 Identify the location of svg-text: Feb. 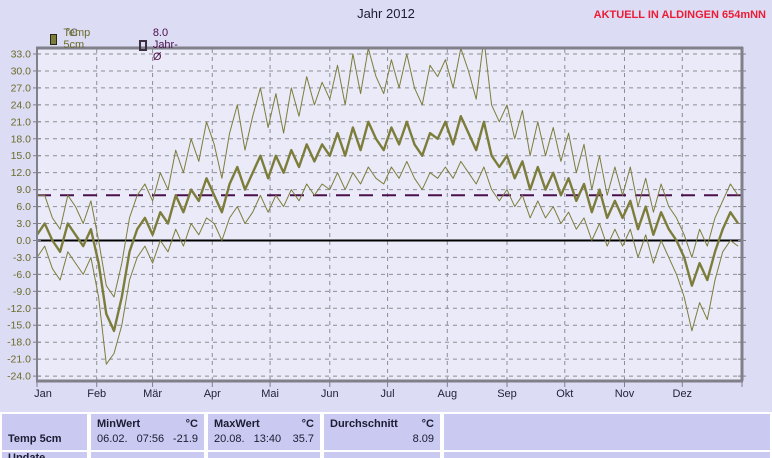
(96, 394).